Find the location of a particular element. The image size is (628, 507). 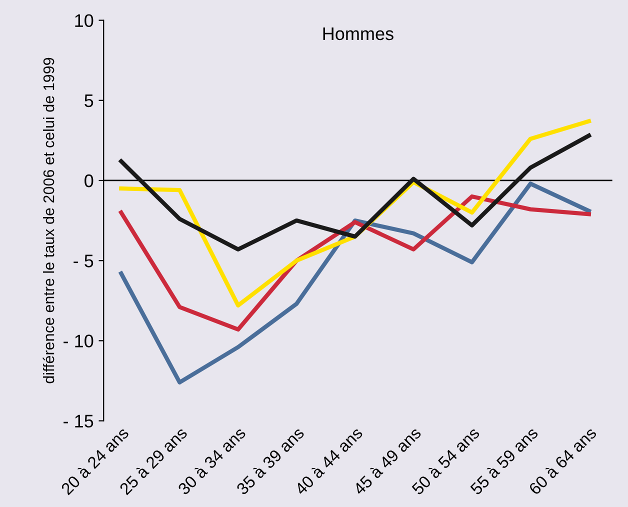

y-tick-label: 0 is located at coordinates (89, 181).